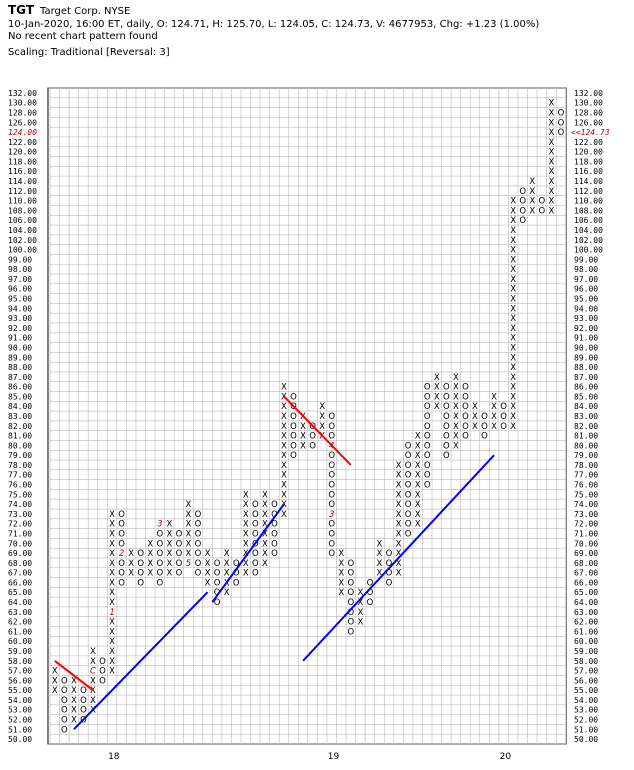 Image resolution: width=634 pixels, height=770 pixels. Describe the element at coordinates (586, 553) in the screenshot. I see `y-tick-label-right: 69.00` at that location.